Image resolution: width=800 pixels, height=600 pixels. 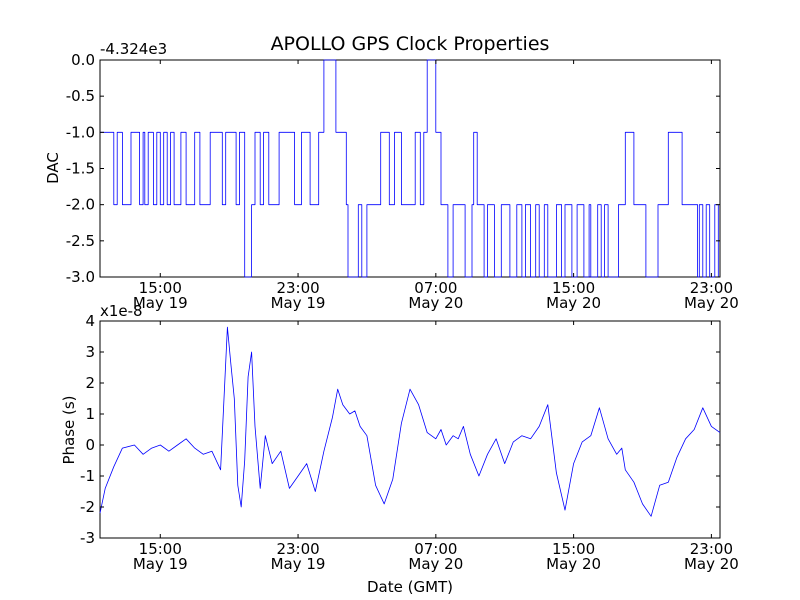 I want to click on phase-y-tick-label: 3, so click(x=90, y=352).